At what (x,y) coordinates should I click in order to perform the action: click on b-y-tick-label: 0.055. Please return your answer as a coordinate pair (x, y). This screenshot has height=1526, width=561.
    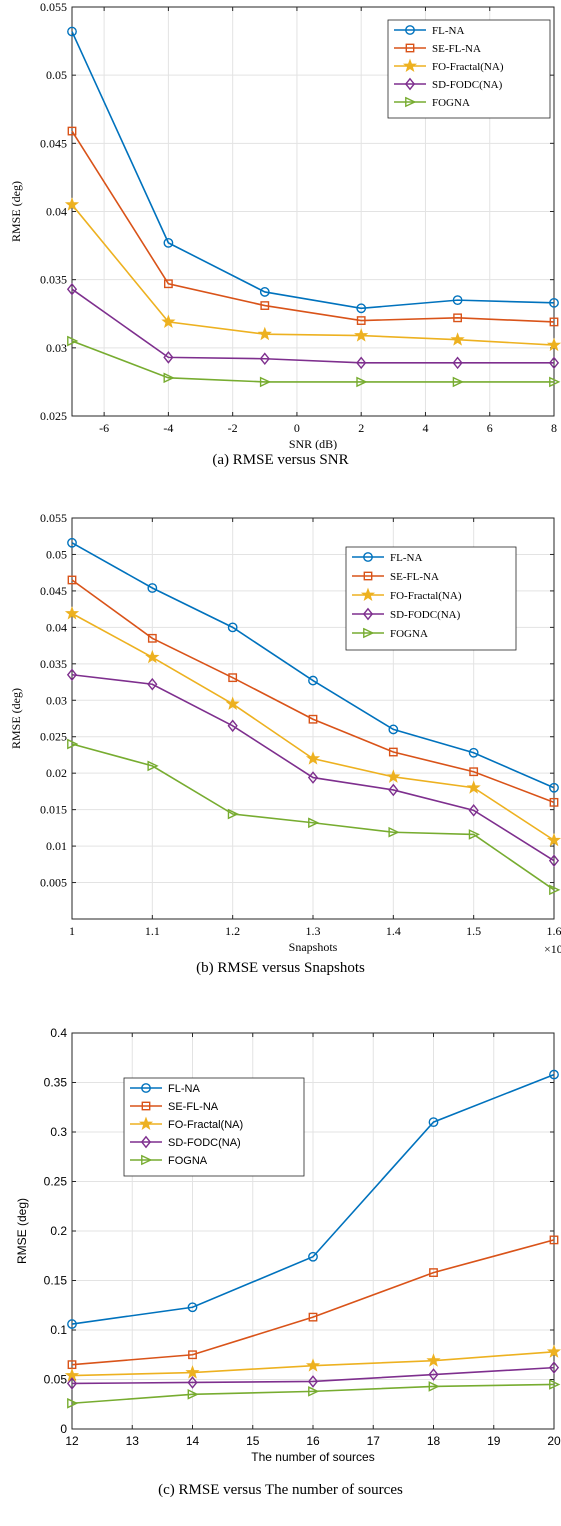
    Looking at the image, I should click on (53, 518).